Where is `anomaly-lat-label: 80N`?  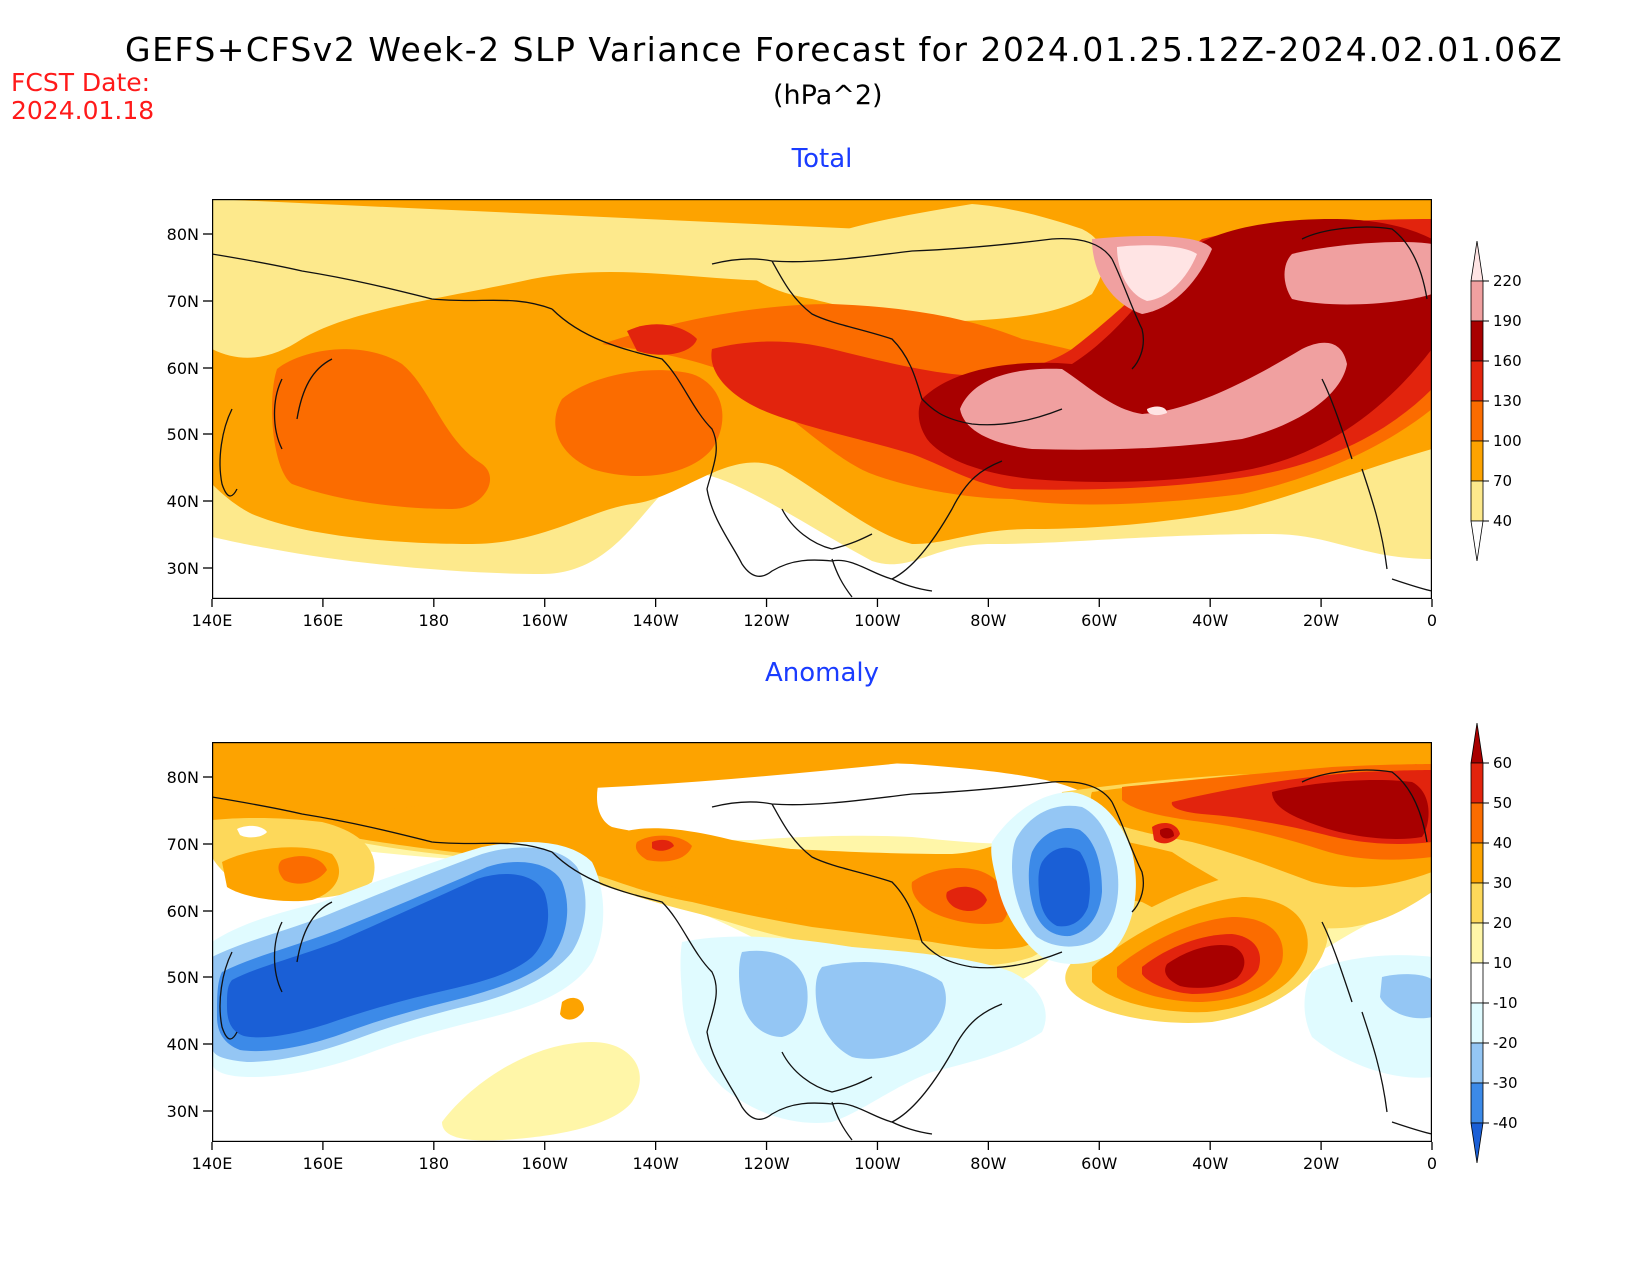 anomaly-lat-label: 80N is located at coordinates (183, 777).